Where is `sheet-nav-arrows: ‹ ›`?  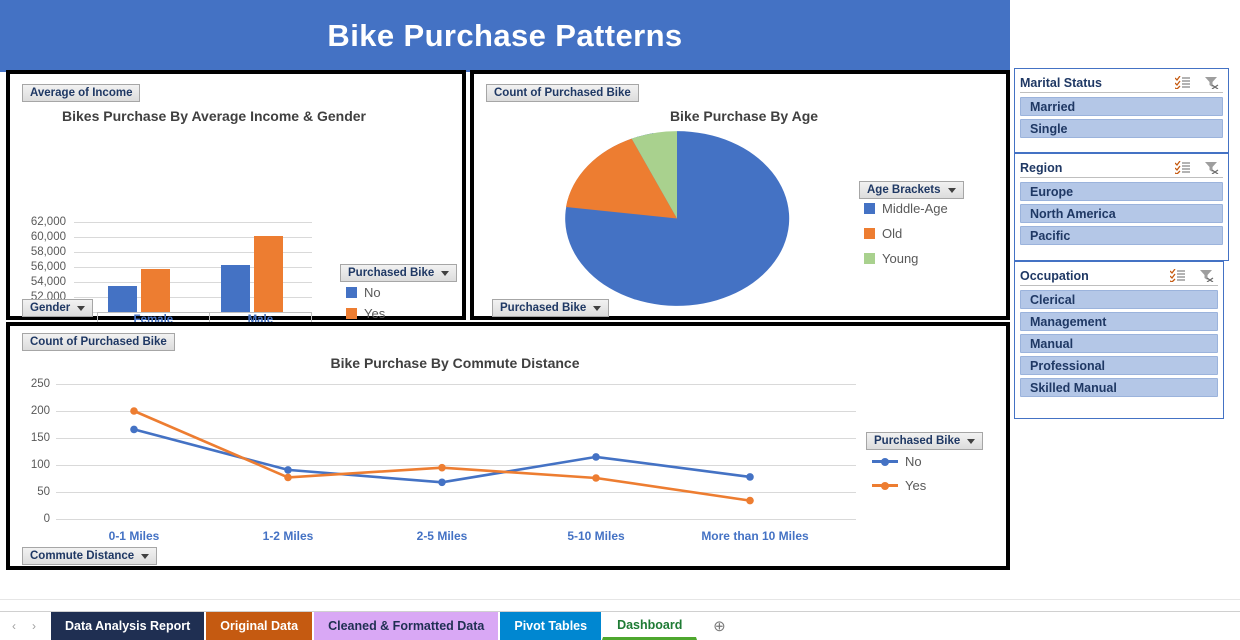 sheet-nav-arrows: ‹ › is located at coordinates (25, 626).